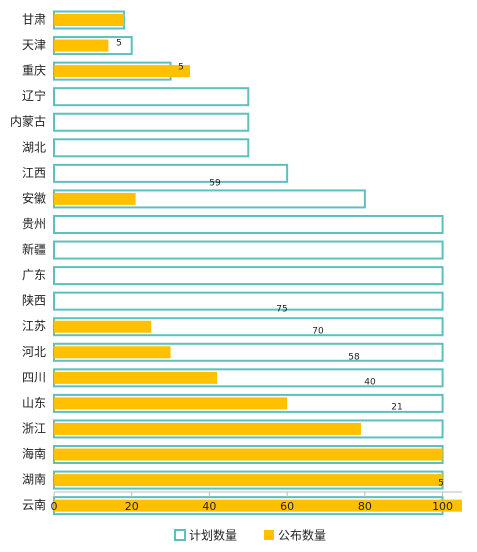  Describe the element at coordinates (34, 300) in the screenshot. I see `y-tick-label: 陕西` at that location.